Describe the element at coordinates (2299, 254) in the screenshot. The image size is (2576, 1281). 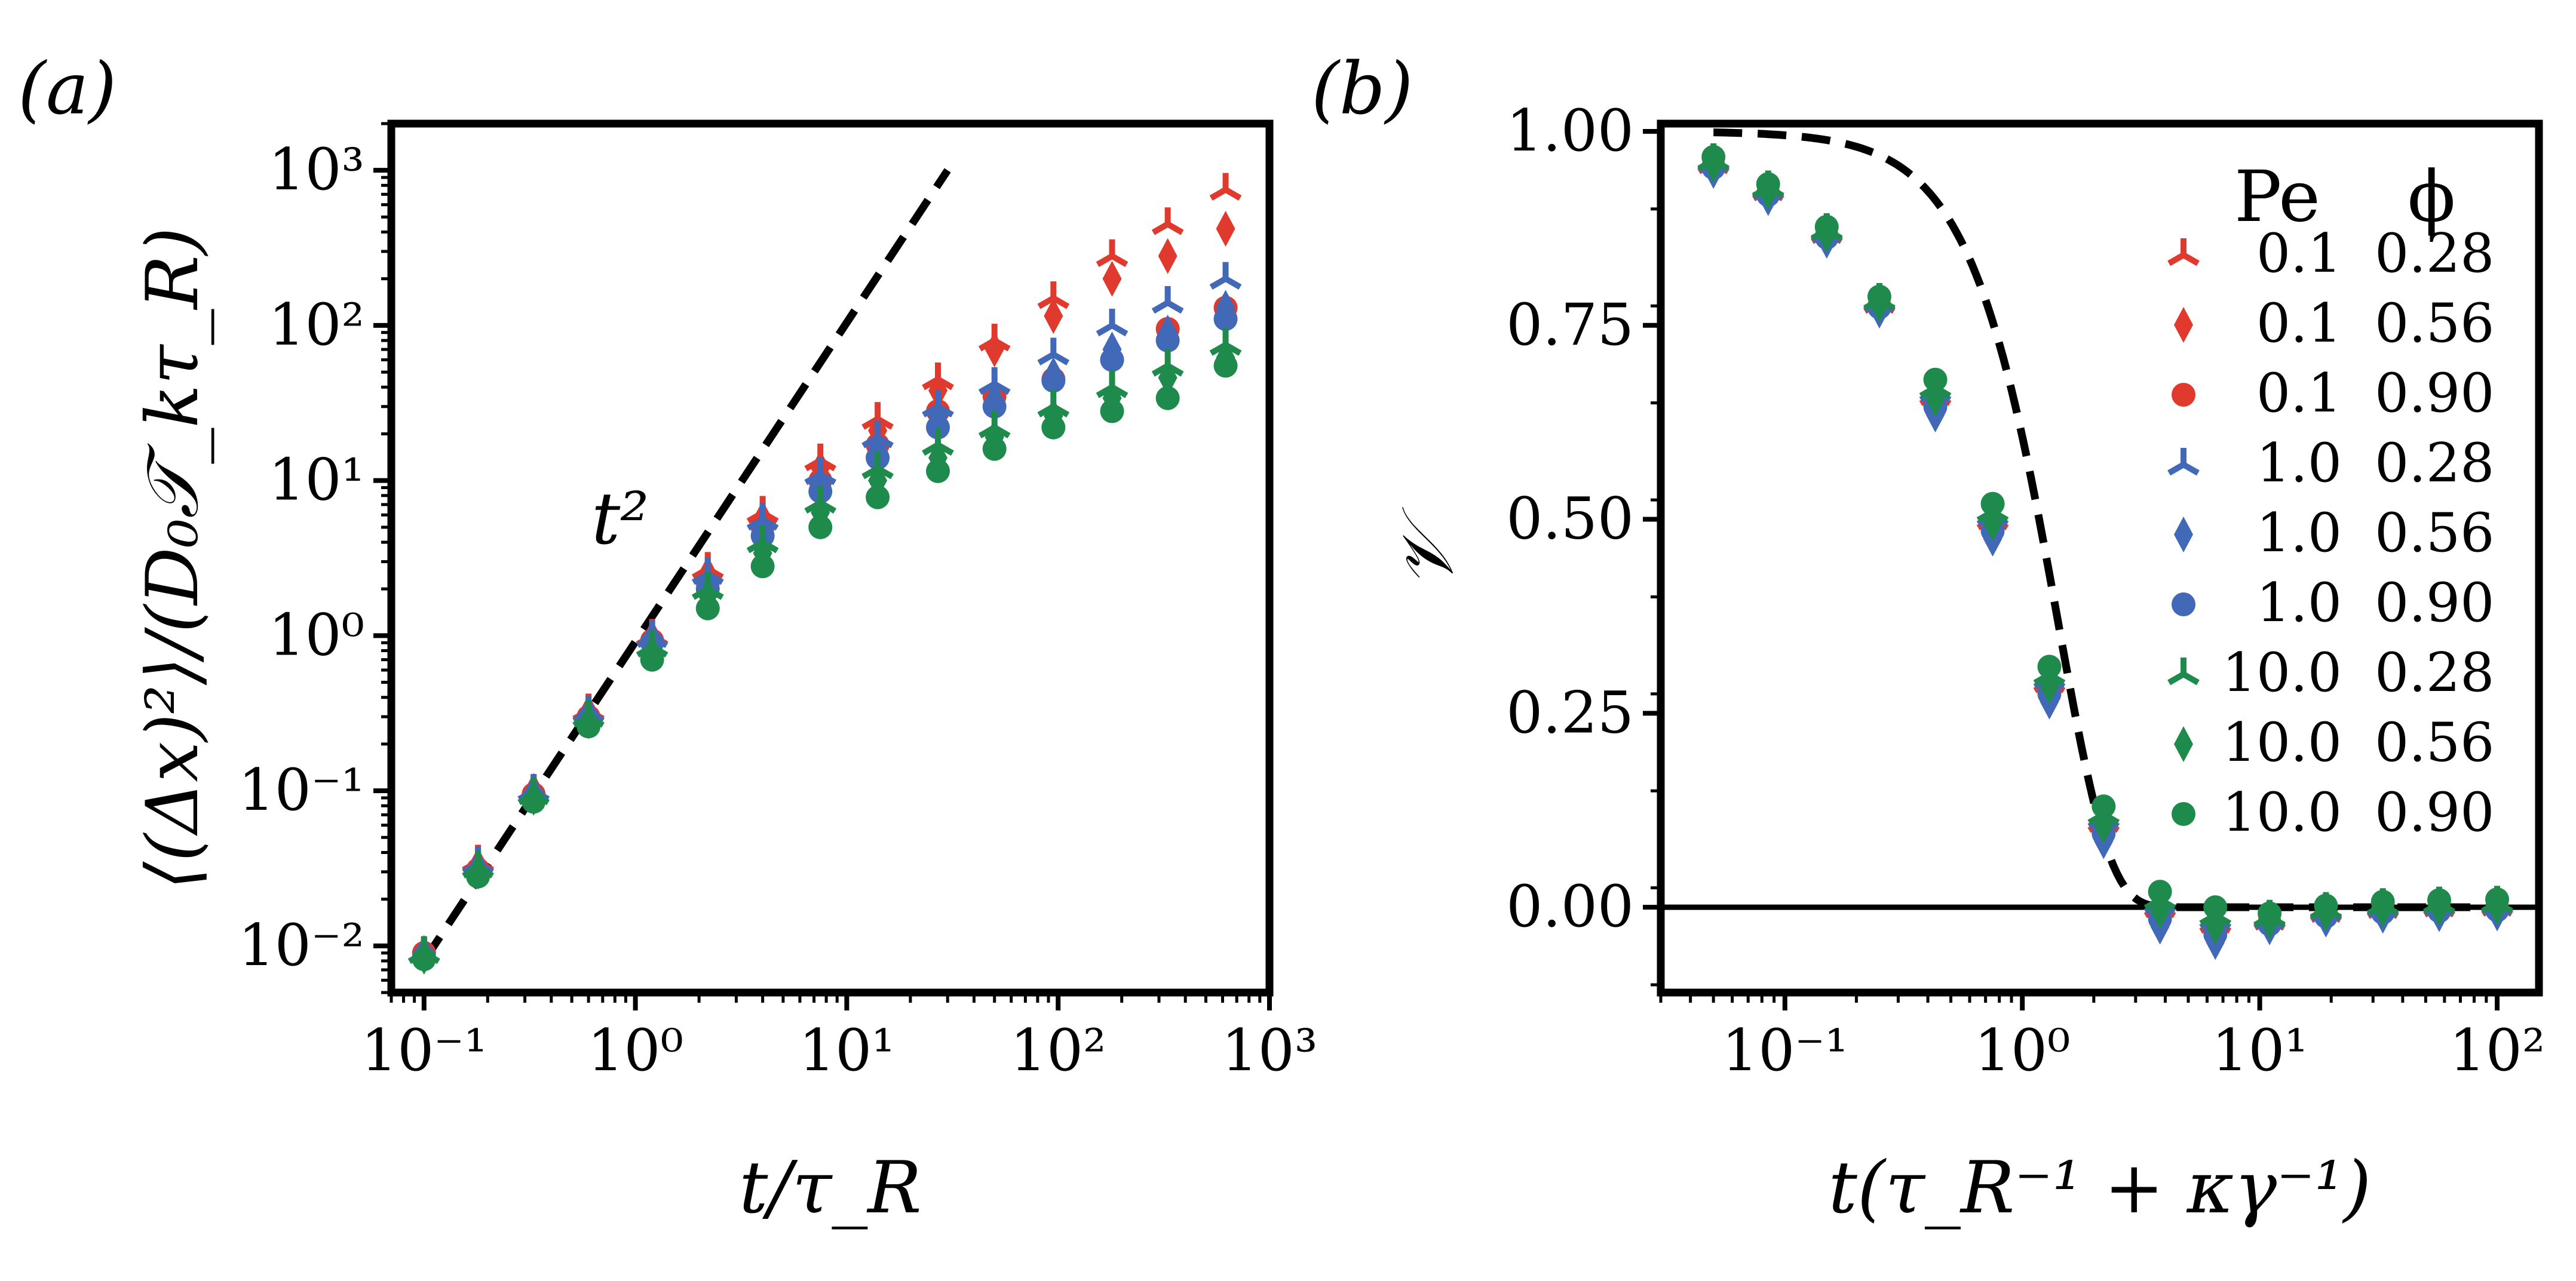
I see `legend-pe-0: 0.1` at that location.